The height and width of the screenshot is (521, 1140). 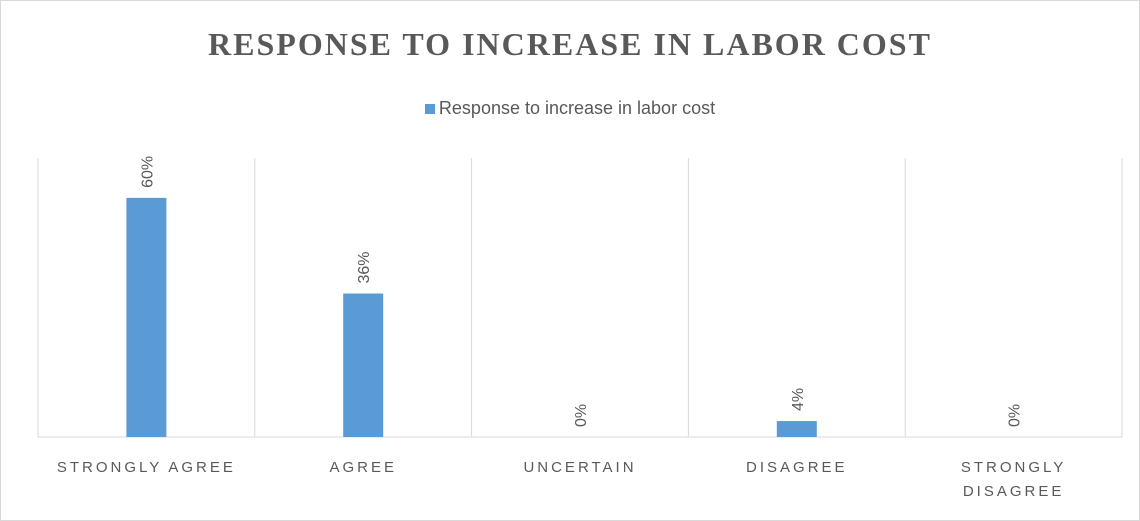 I want to click on data-label: 4%, so click(x=798, y=399).